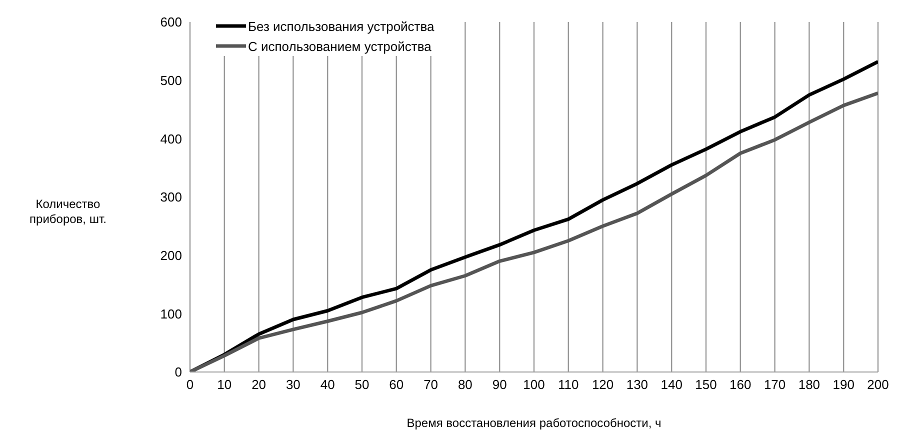 The width and height of the screenshot is (908, 445). What do you see at coordinates (171, 80) in the screenshot?
I see `y-tick-label: 500` at bounding box center [171, 80].